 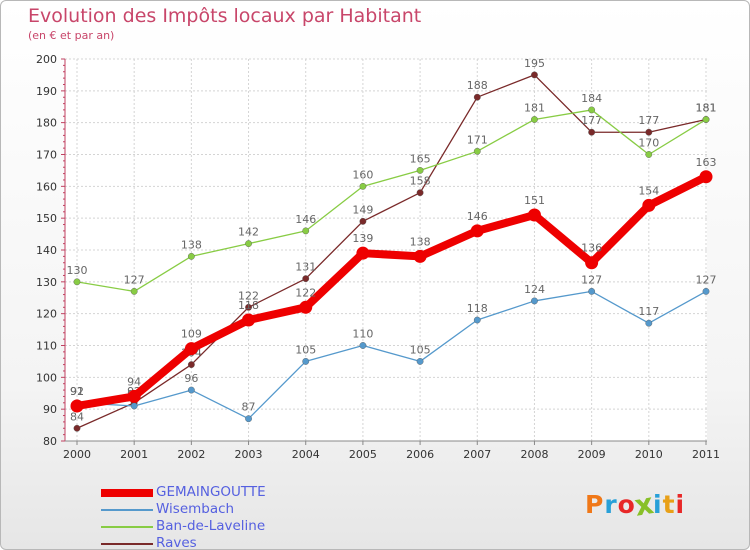 What do you see at coordinates (591, 248) in the screenshot?
I see `data-label: 136` at bounding box center [591, 248].